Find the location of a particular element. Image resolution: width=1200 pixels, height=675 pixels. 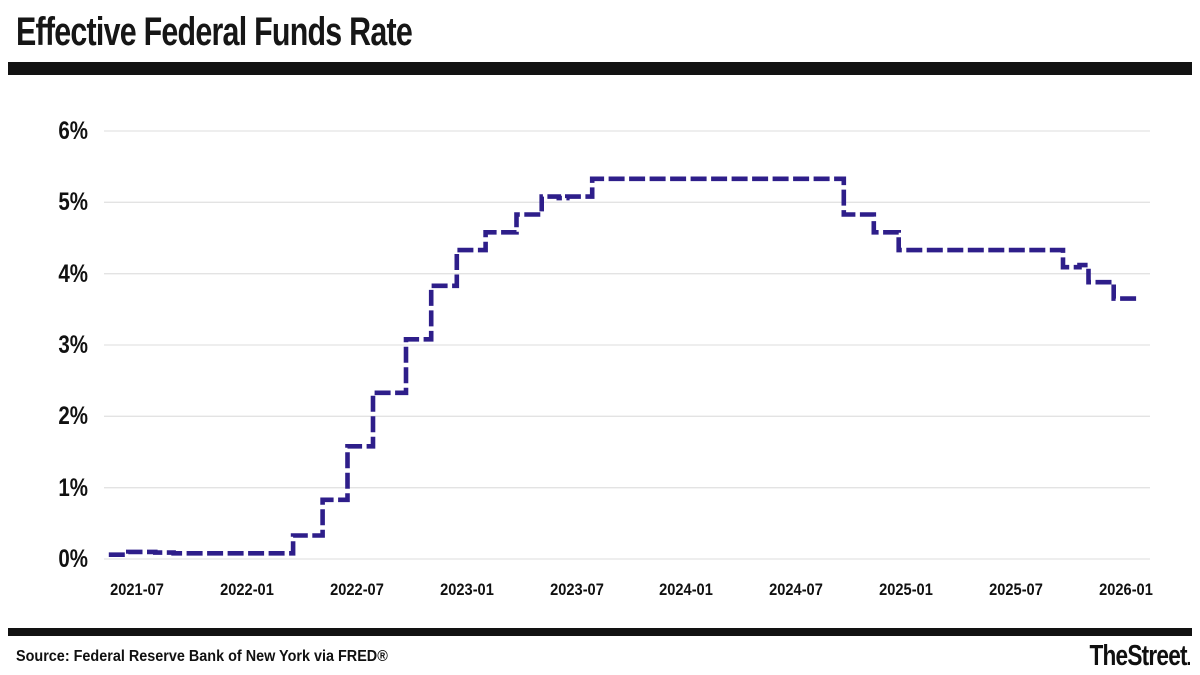

x-axis-label: 2022-01 is located at coordinates (247, 589).